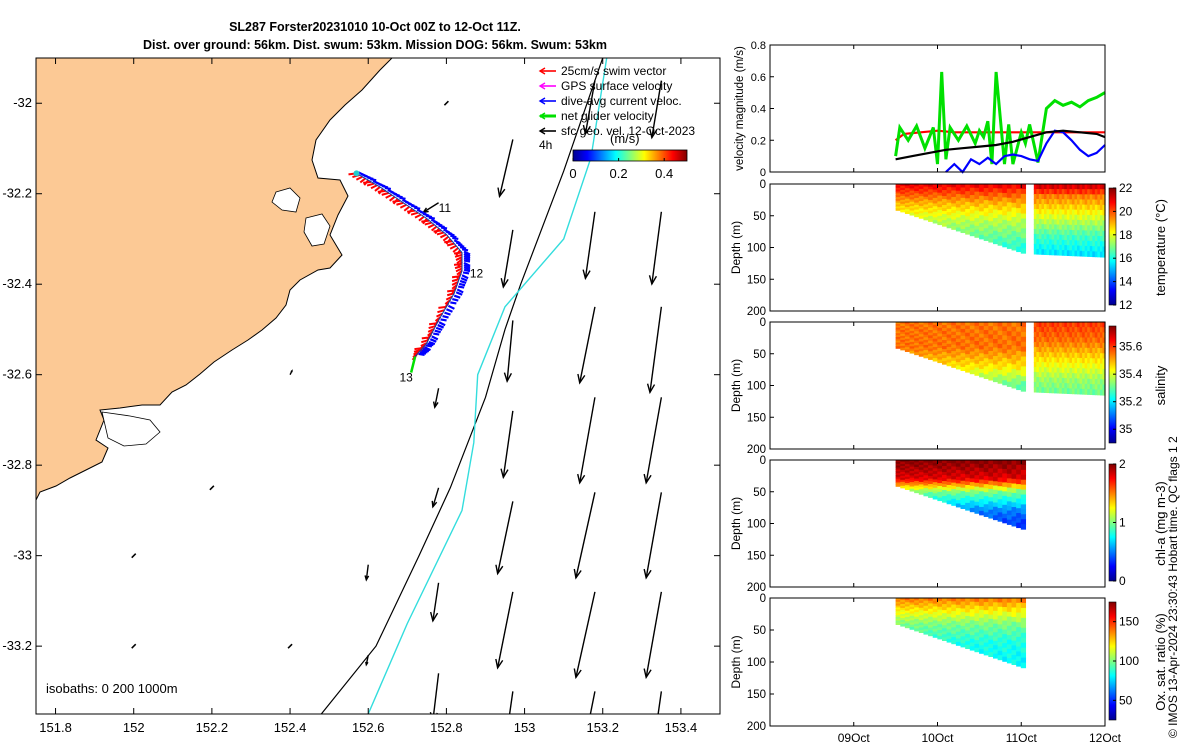  I want to click on depth-tick-label: 100, so click(756, 525).